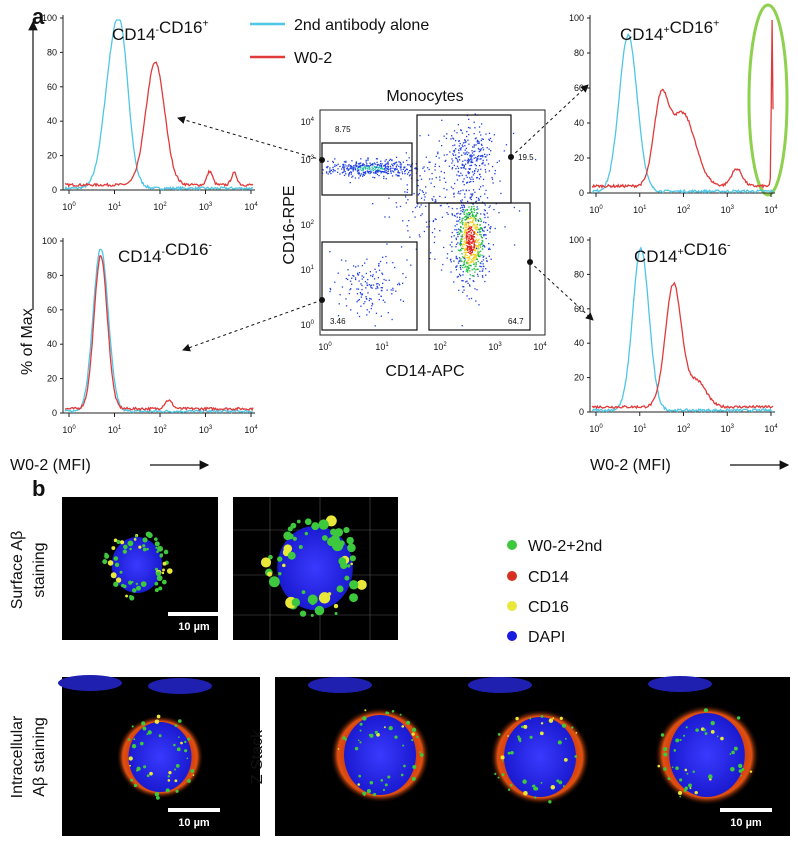 This screenshot has width=798, height=851. I want to click on row-label: Aβ staining, so click(39, 756).